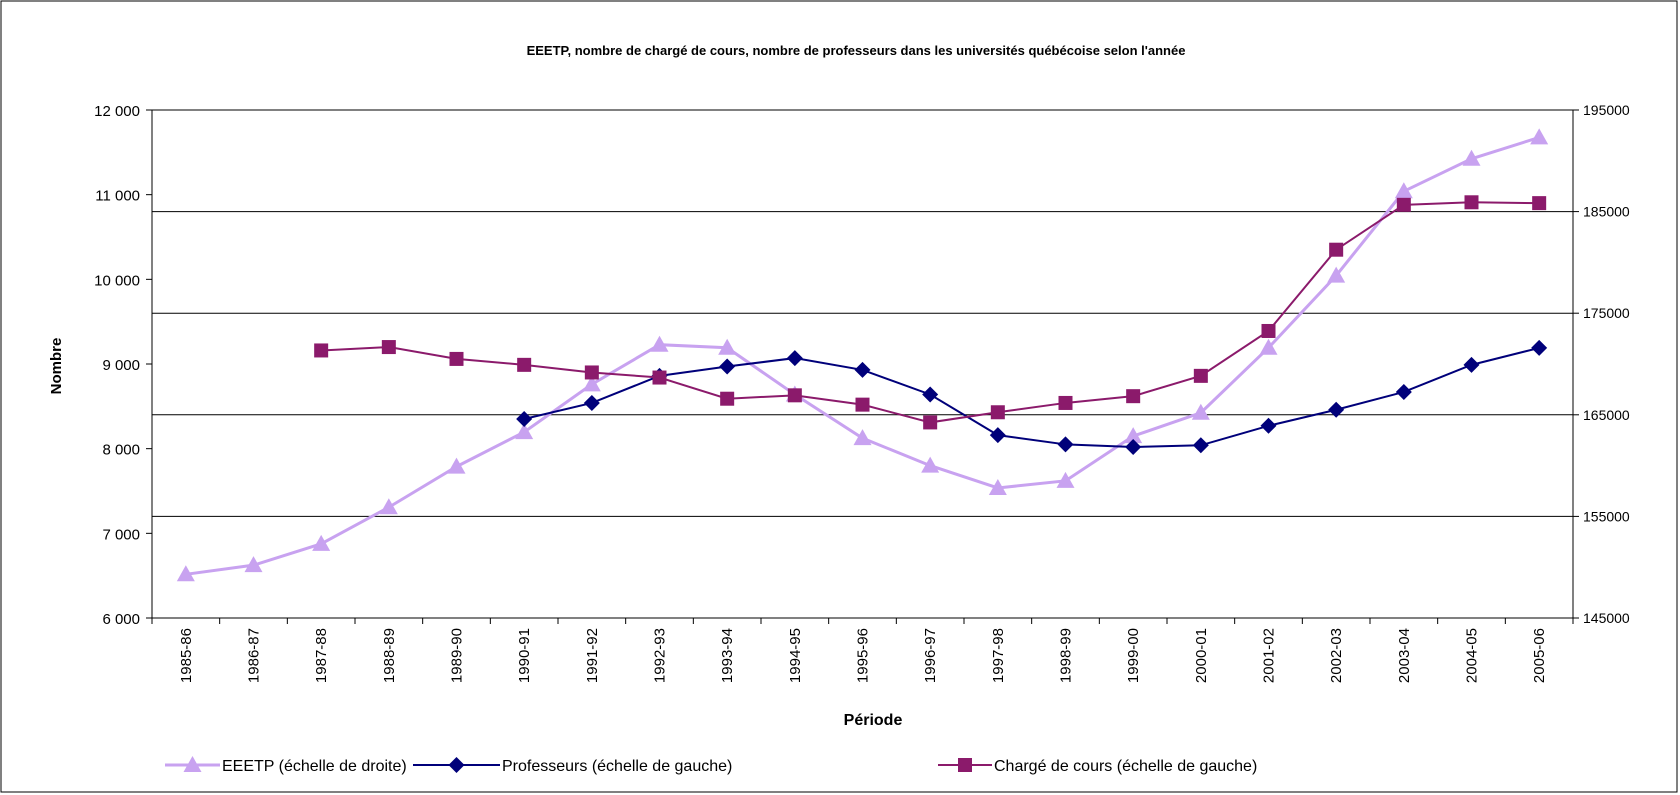 The height and width of the screenshot is (795, 1680). I want to click on left-tick-label: 10 000, so click(117, 280).